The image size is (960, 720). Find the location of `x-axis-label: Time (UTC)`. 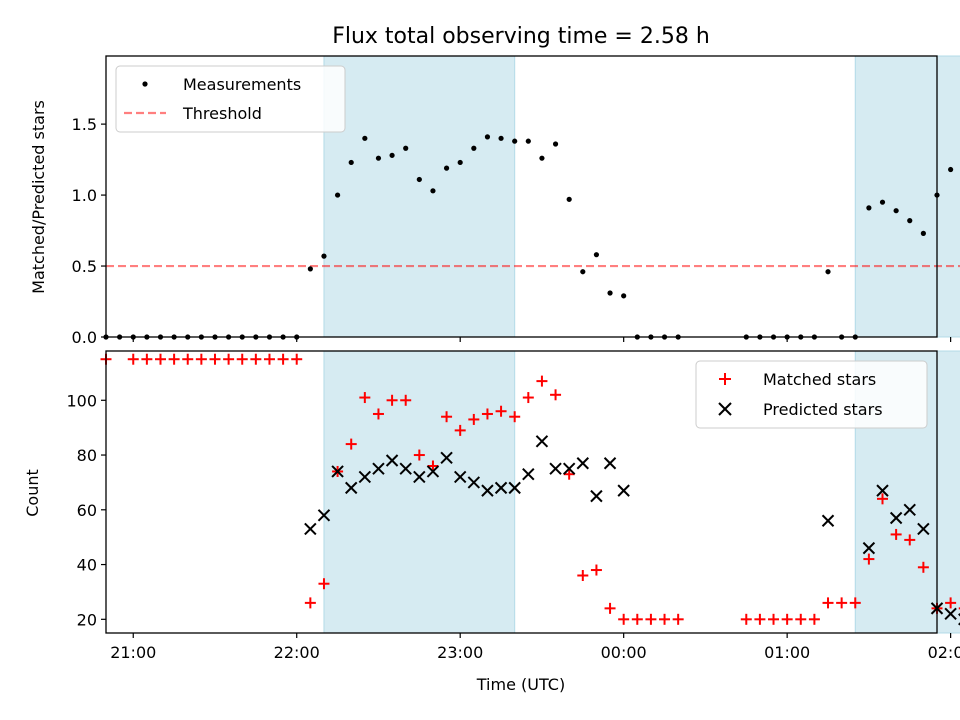

x-axis-label: Time (UTC) is located at coordinates (520, 684).